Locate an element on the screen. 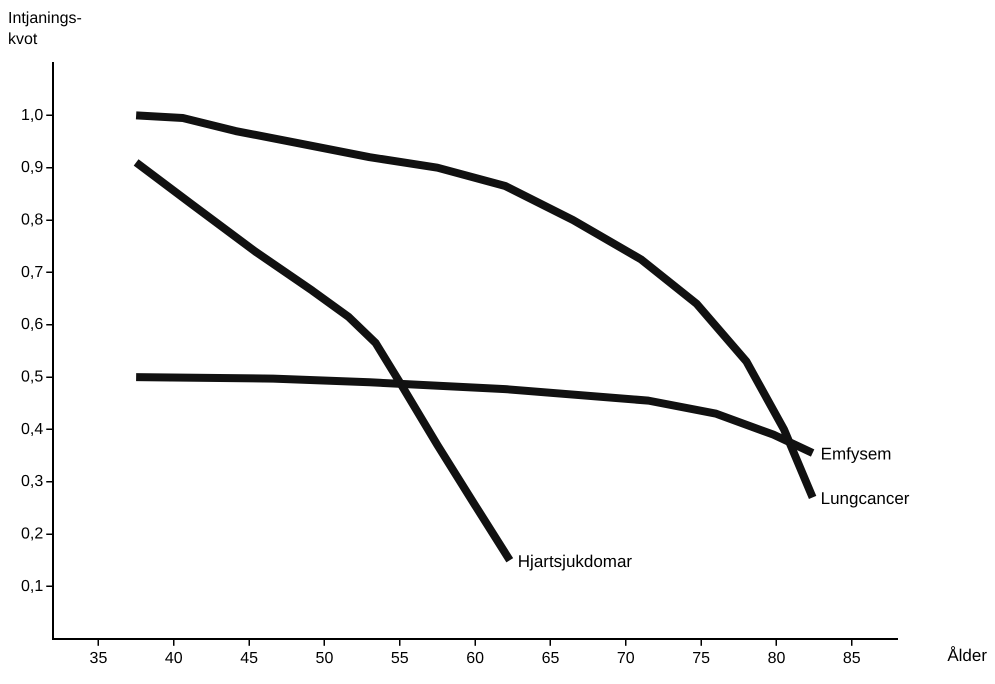 The width and height of the screenshot is (995, 684). x-axis-title: Ålder is located at coordinates (967, 656).